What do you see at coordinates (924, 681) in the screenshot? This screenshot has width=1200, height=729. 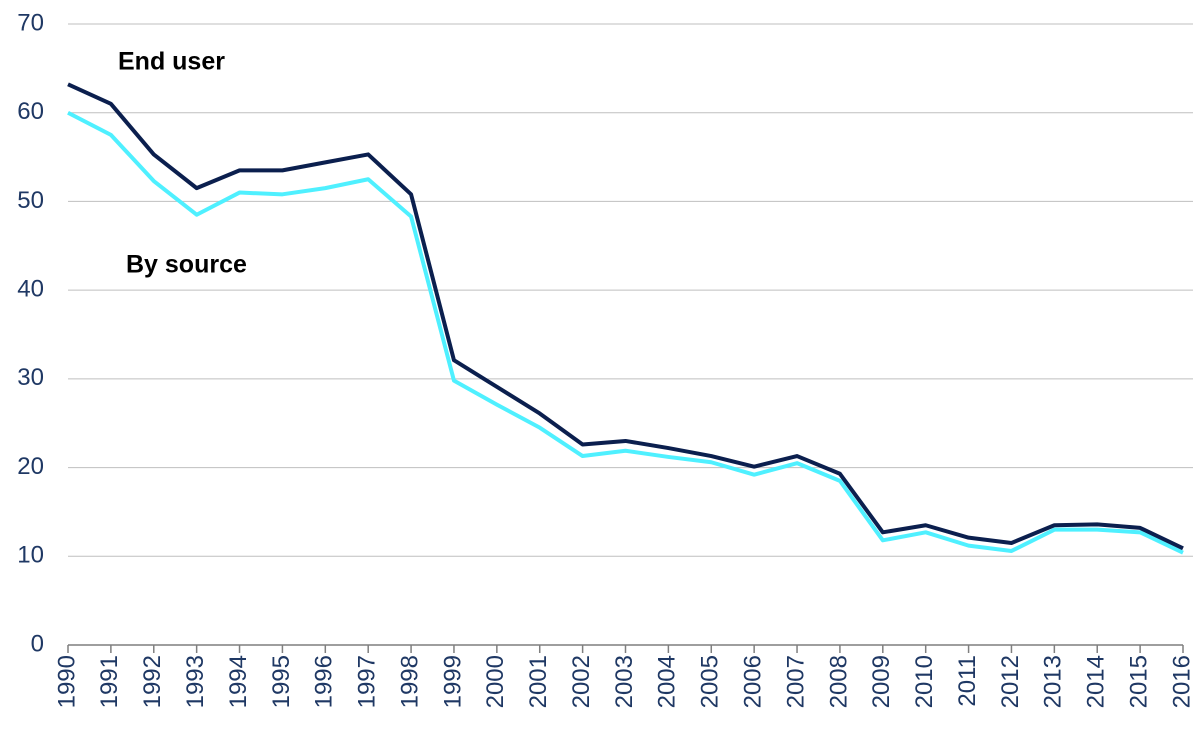 I see `x-tick-label: 2010` at bounding box center [924, 681].